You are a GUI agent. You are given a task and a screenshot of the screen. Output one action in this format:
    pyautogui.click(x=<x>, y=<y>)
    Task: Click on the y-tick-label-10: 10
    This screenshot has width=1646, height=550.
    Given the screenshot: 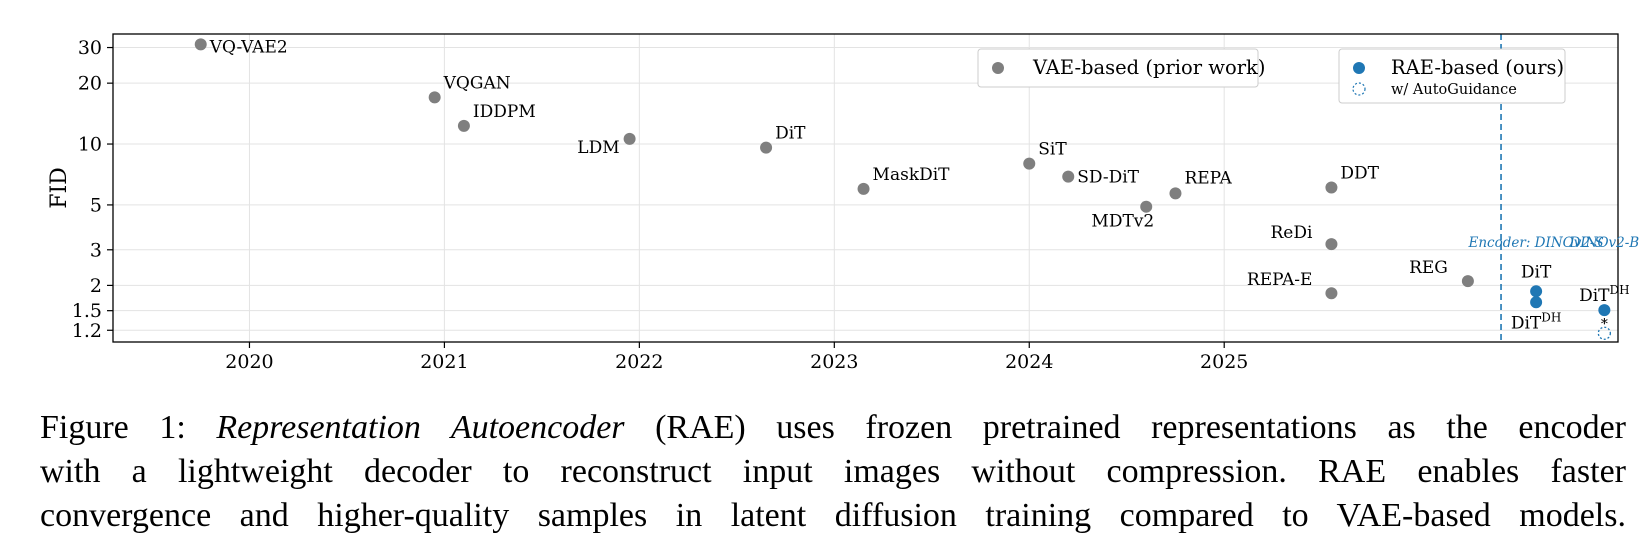 What is the action you would take?
    pyautogui.click(x=90, y=145)
    